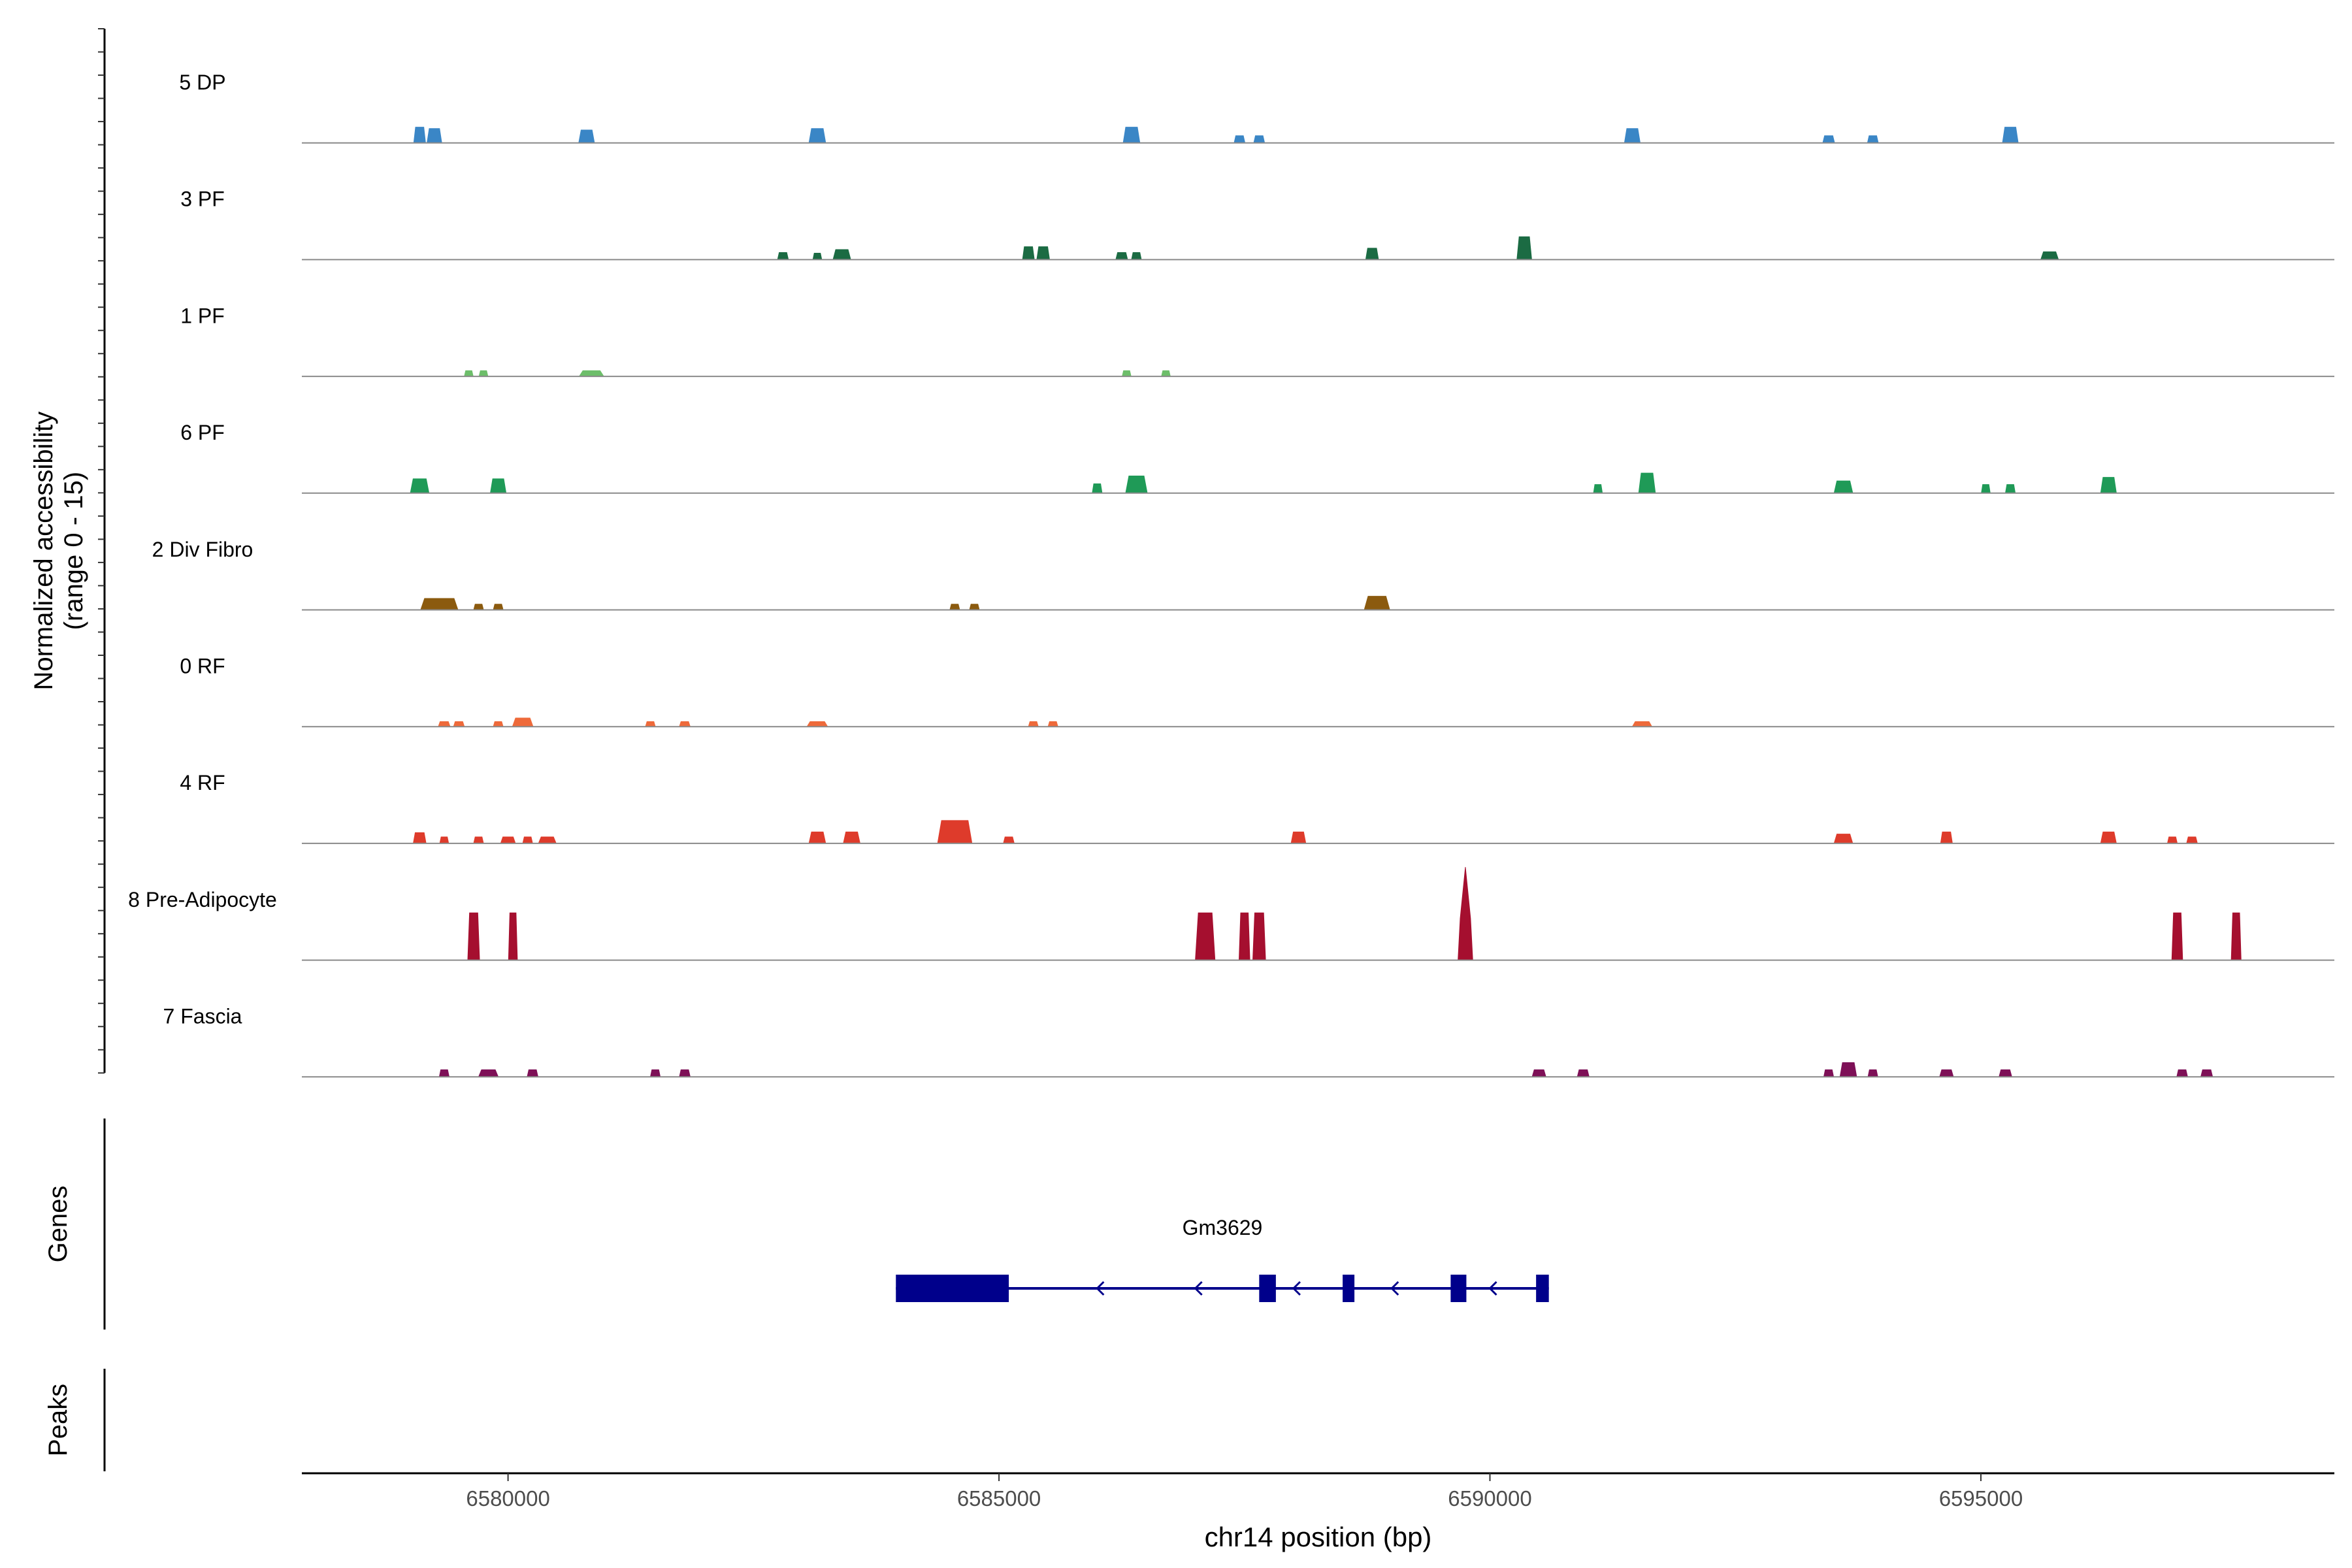 This screenshot has height=1568, width=2352. I want to click on track-label: 0 RF, so click(202, 666).